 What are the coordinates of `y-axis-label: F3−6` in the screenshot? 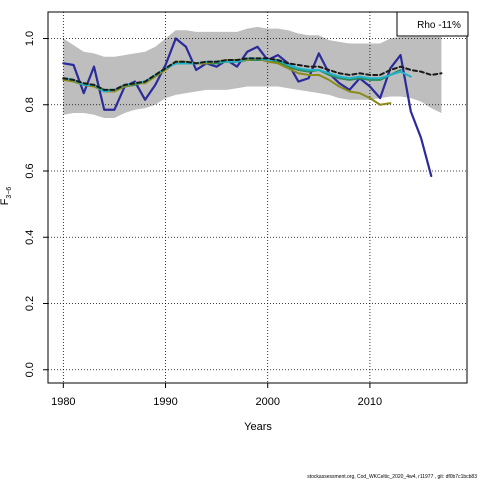 It's located at (6, 196).